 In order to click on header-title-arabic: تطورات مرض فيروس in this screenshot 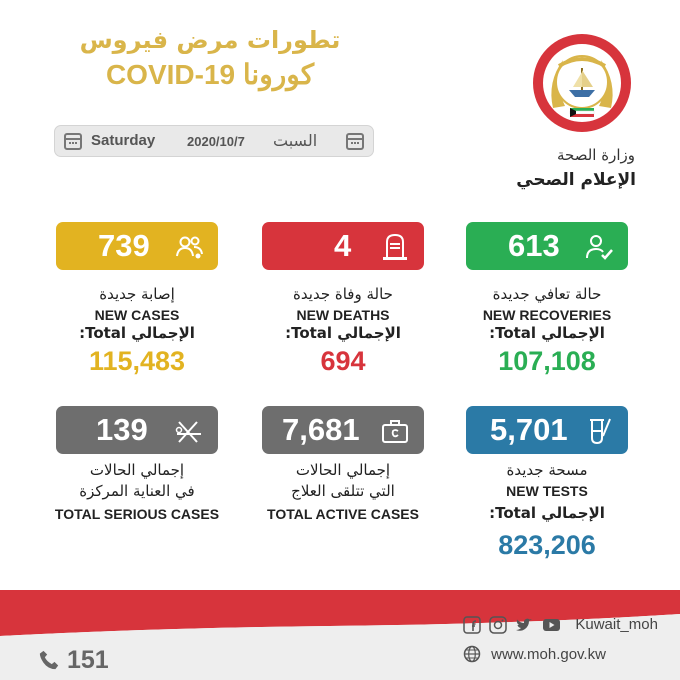, I will do `click(210, 40)`.